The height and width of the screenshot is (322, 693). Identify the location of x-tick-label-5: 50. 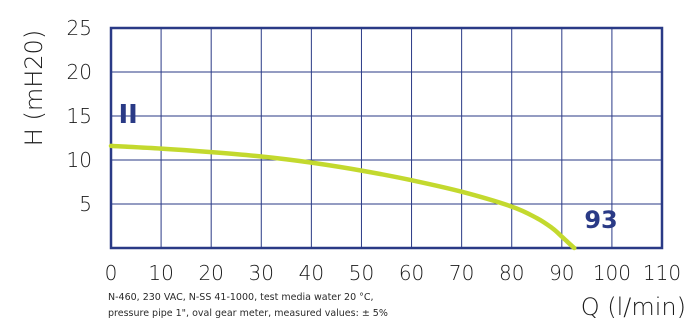
(361, 273).